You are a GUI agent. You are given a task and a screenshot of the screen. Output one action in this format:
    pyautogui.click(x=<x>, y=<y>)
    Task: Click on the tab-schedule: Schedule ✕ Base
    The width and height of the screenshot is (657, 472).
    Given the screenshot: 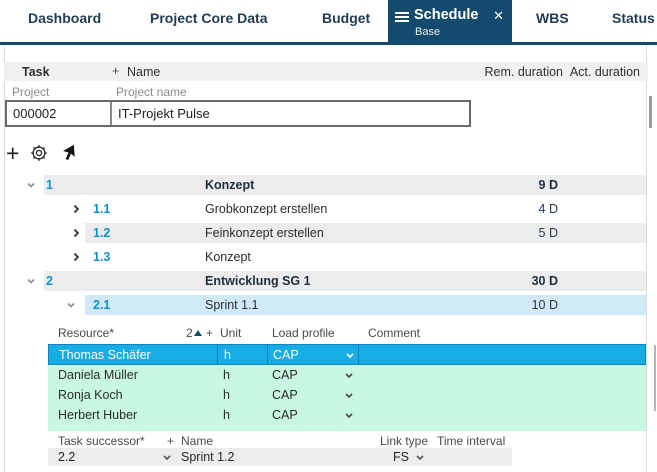 What is the action you would take?
    pyautogui.click(x=450, y=22)
    